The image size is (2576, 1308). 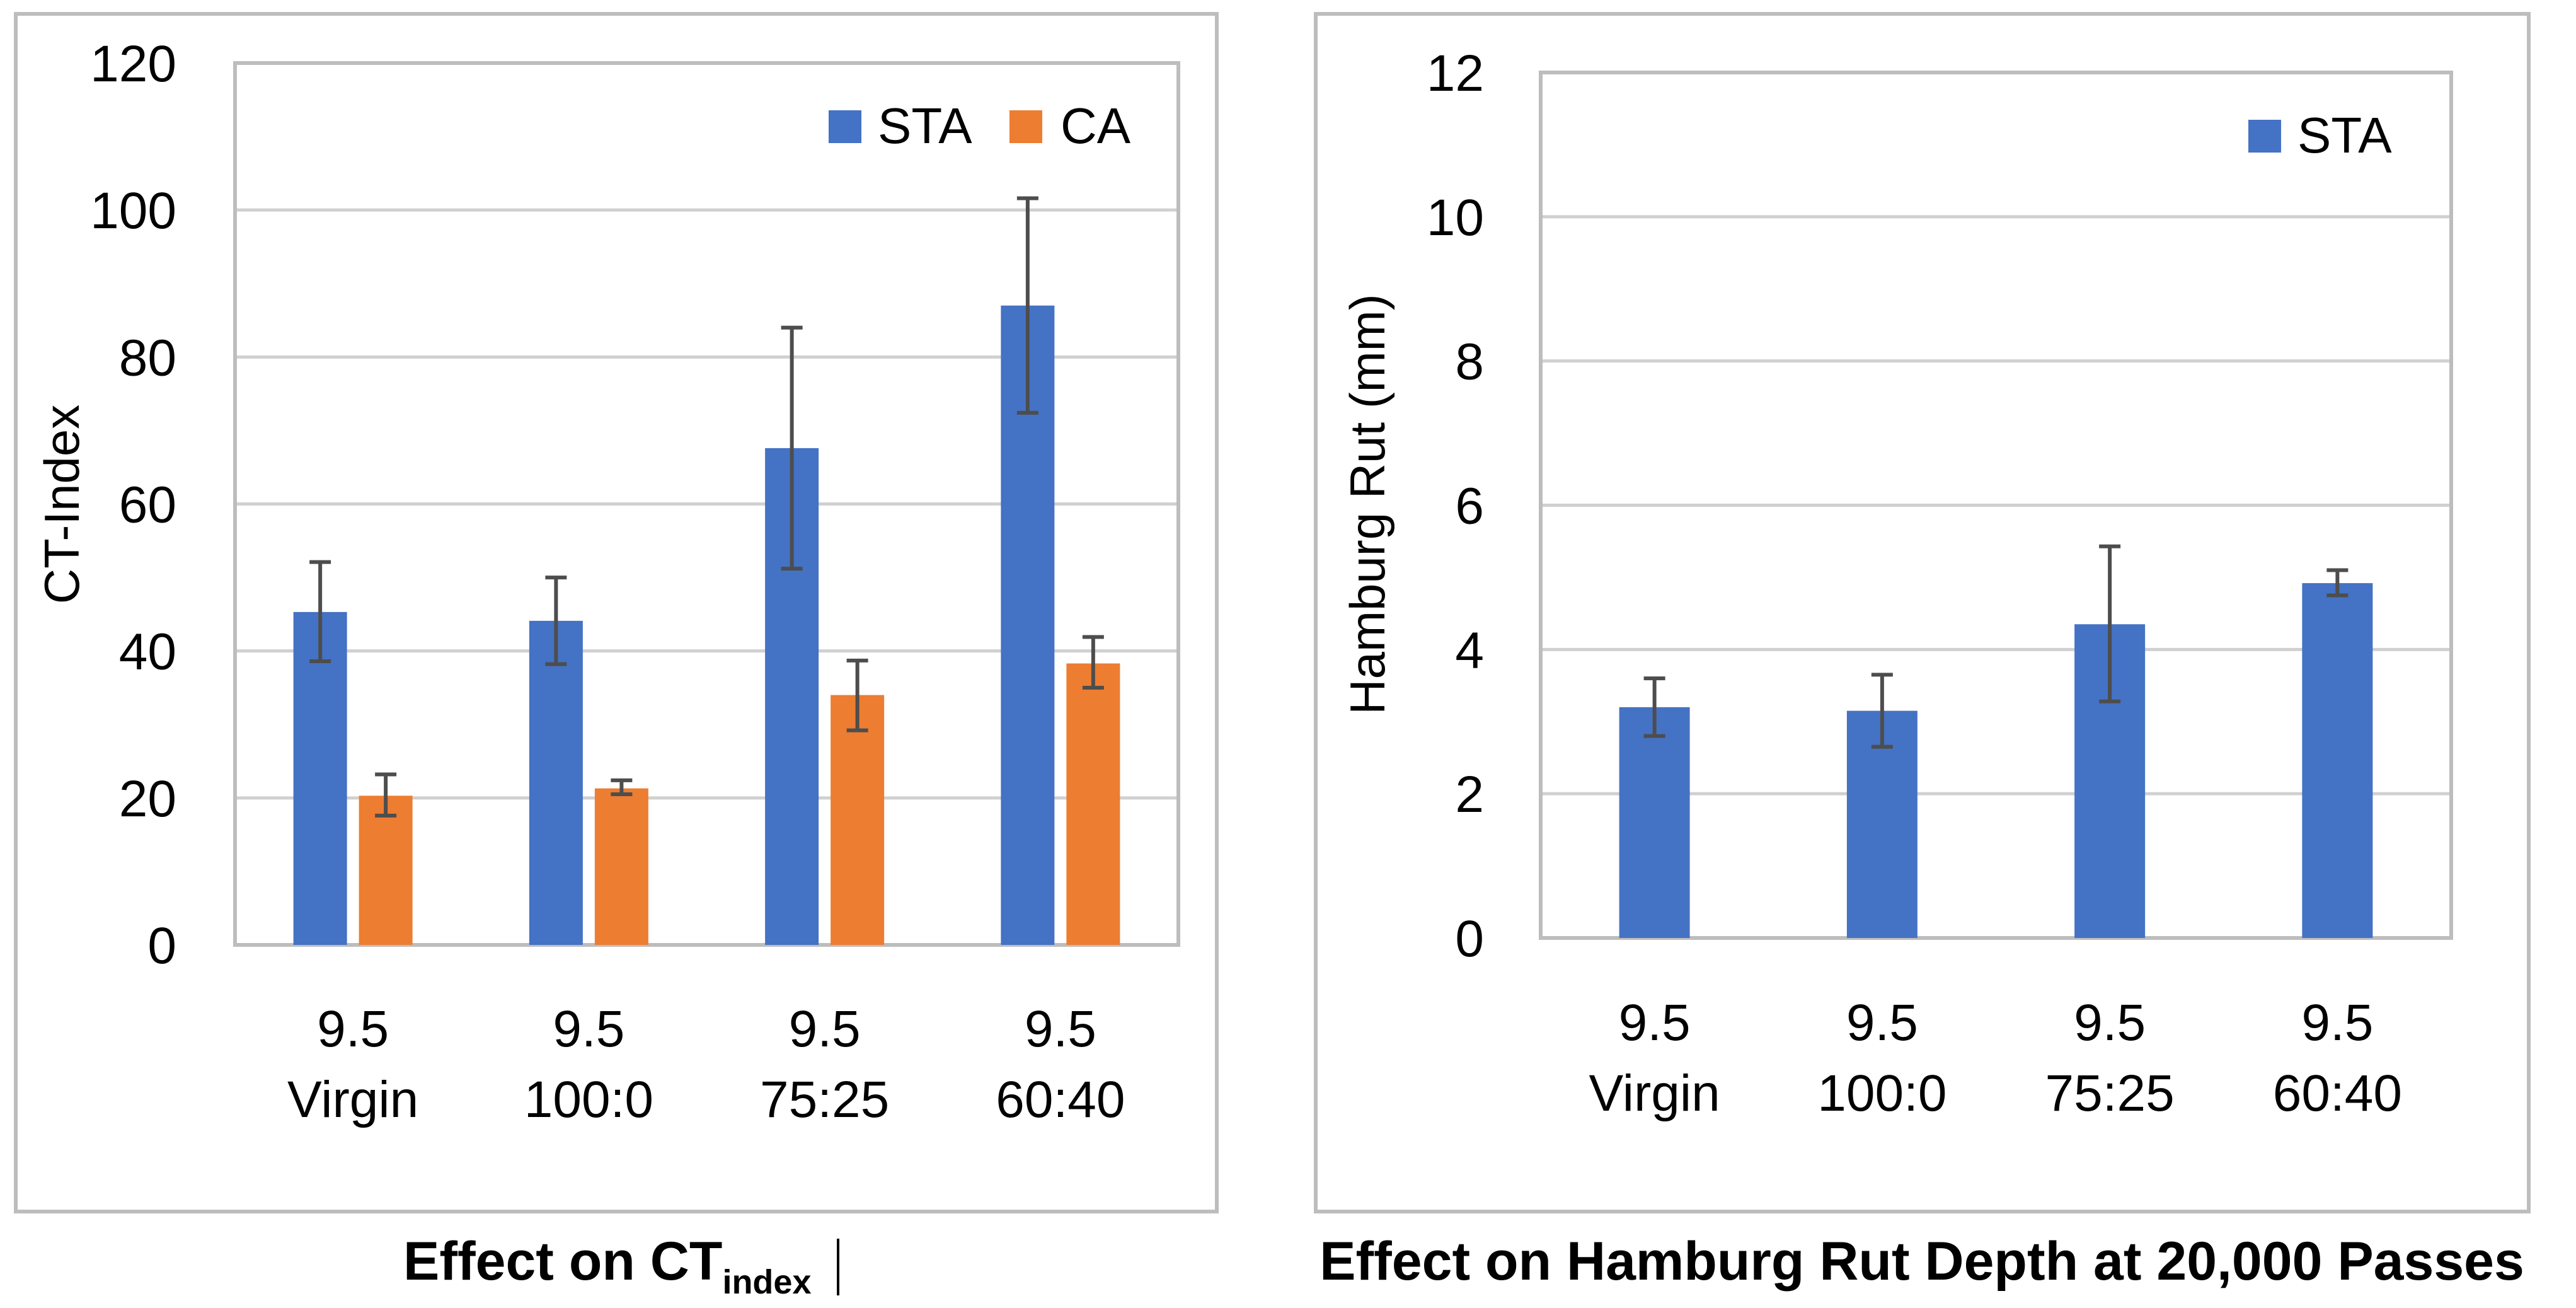 I want to click on ct-index-y-tick-label: 80, so click(x=147, y=357).